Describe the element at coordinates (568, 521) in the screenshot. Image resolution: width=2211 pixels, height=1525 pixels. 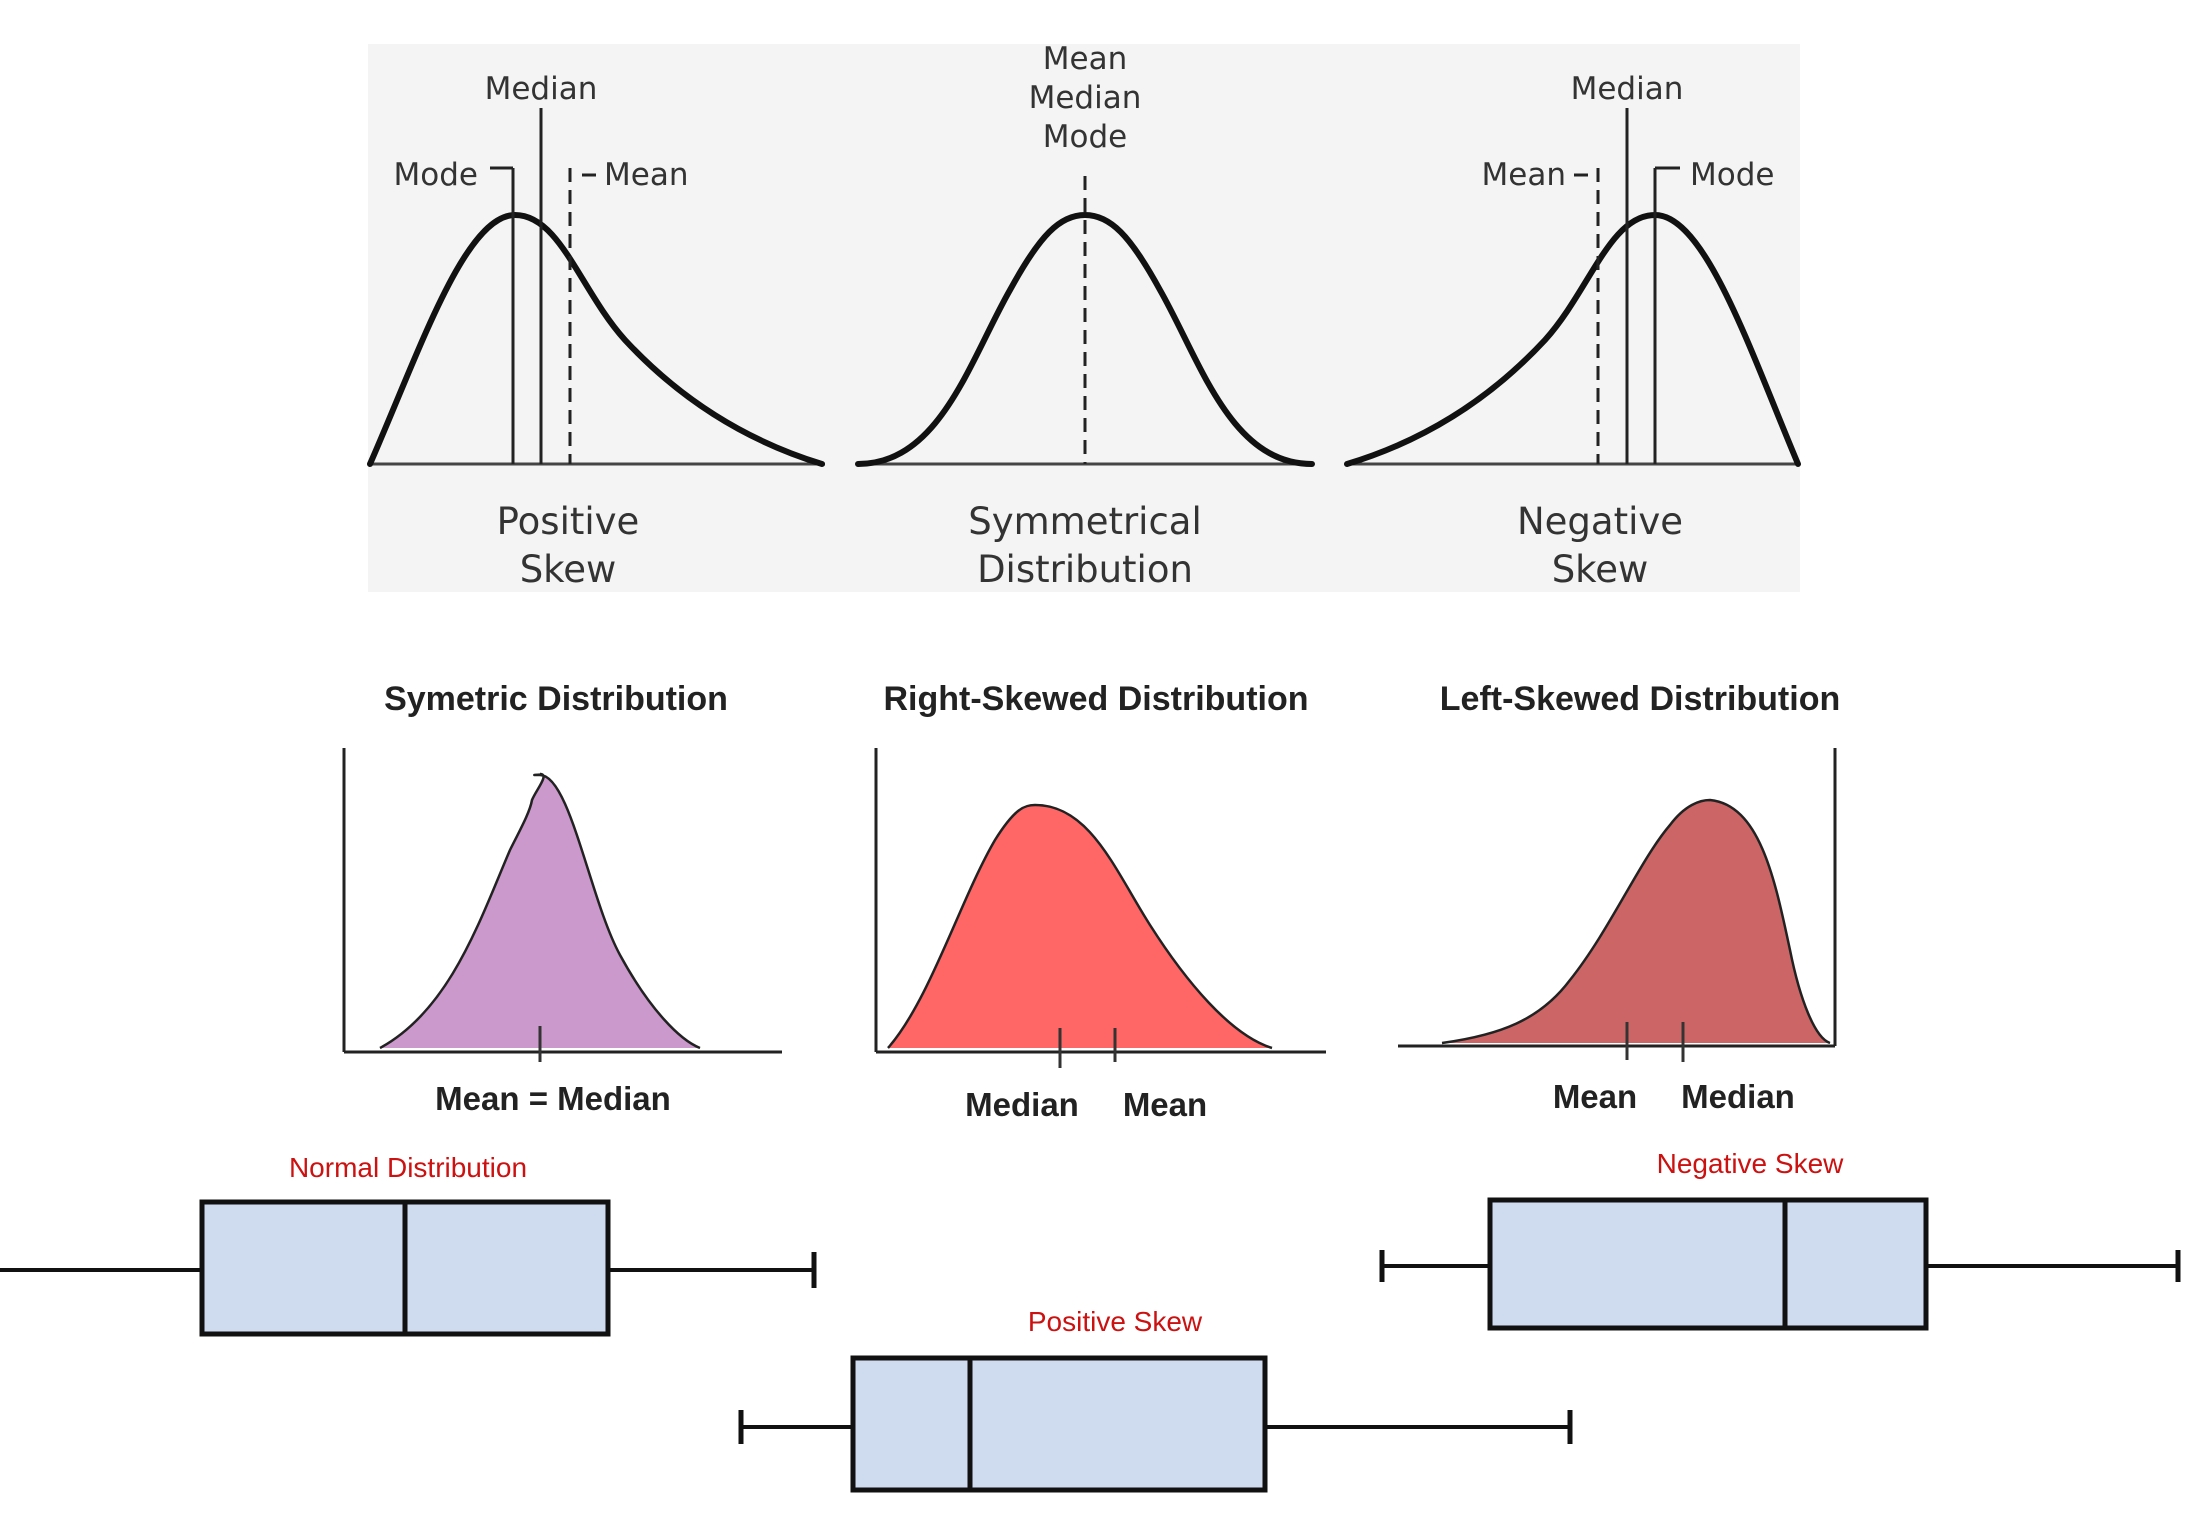
I see `positive-caption-line1: Positive` at that location.